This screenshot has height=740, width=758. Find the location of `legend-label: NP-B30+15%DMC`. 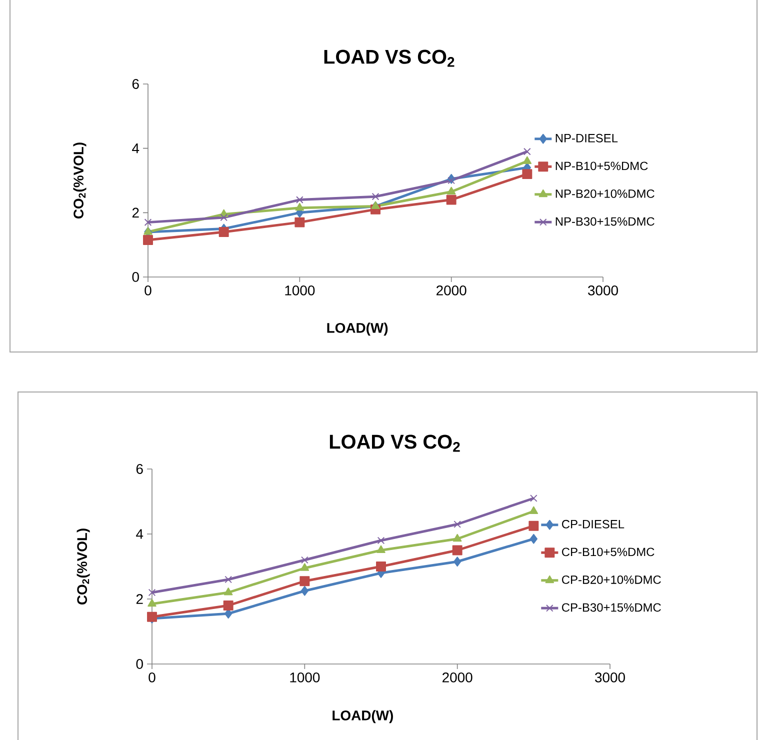

legend-label: NP-B30+15%DMC is located at coordinates (605, 221).